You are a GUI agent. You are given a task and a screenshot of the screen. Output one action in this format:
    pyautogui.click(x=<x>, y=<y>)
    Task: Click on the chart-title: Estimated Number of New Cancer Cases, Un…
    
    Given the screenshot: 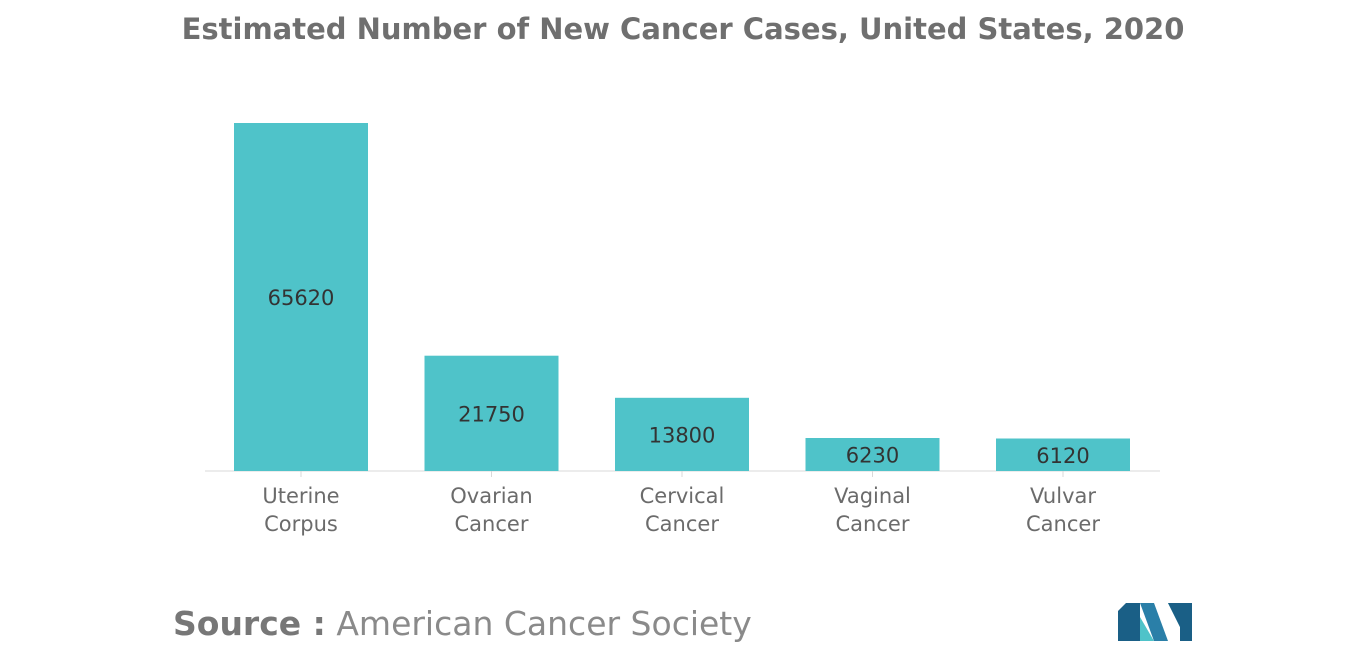 What is the action you would take?
    pyautogui.click(x=683, y=29)
    